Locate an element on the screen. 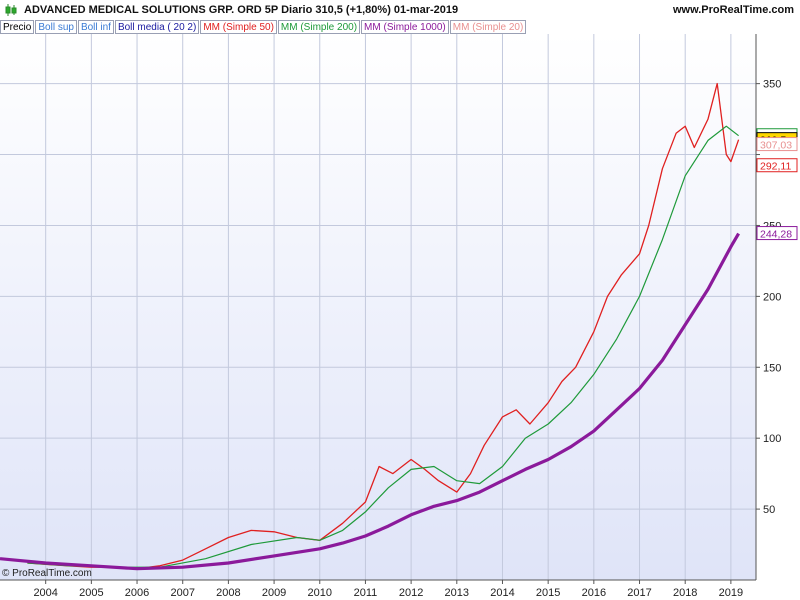 Image resolution: width=800 pixels, height=600 pixels. x-tick-label: 2006 is located at coordinates (137, 593).